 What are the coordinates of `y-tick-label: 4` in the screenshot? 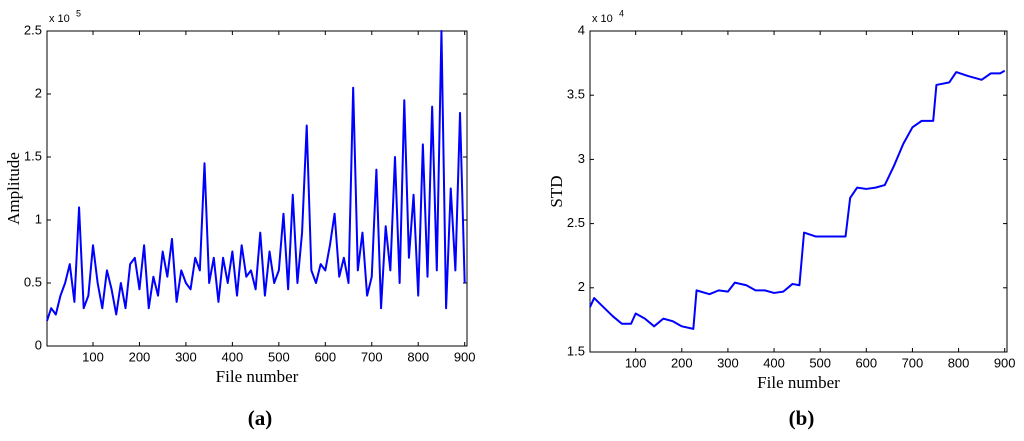 It's located at (581, 29).